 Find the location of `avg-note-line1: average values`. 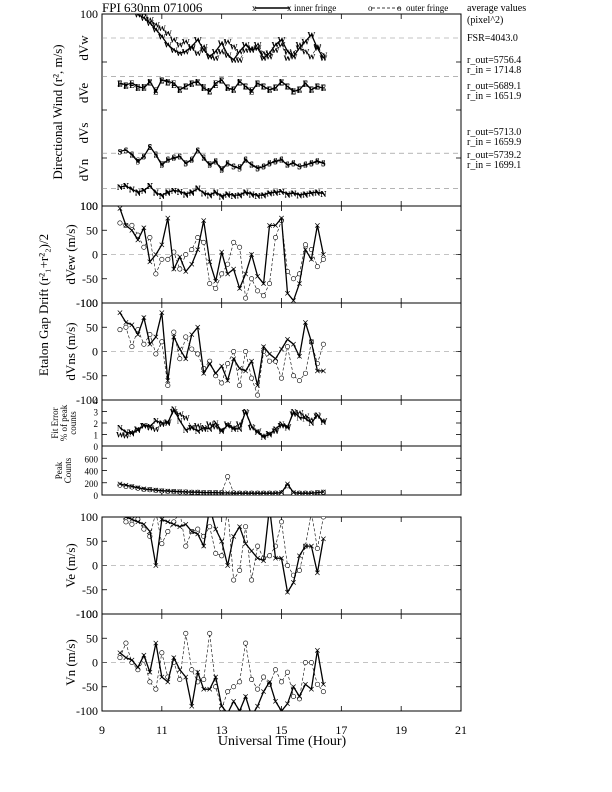

avg-note-line1: average values is located at coordinates (496, 8).